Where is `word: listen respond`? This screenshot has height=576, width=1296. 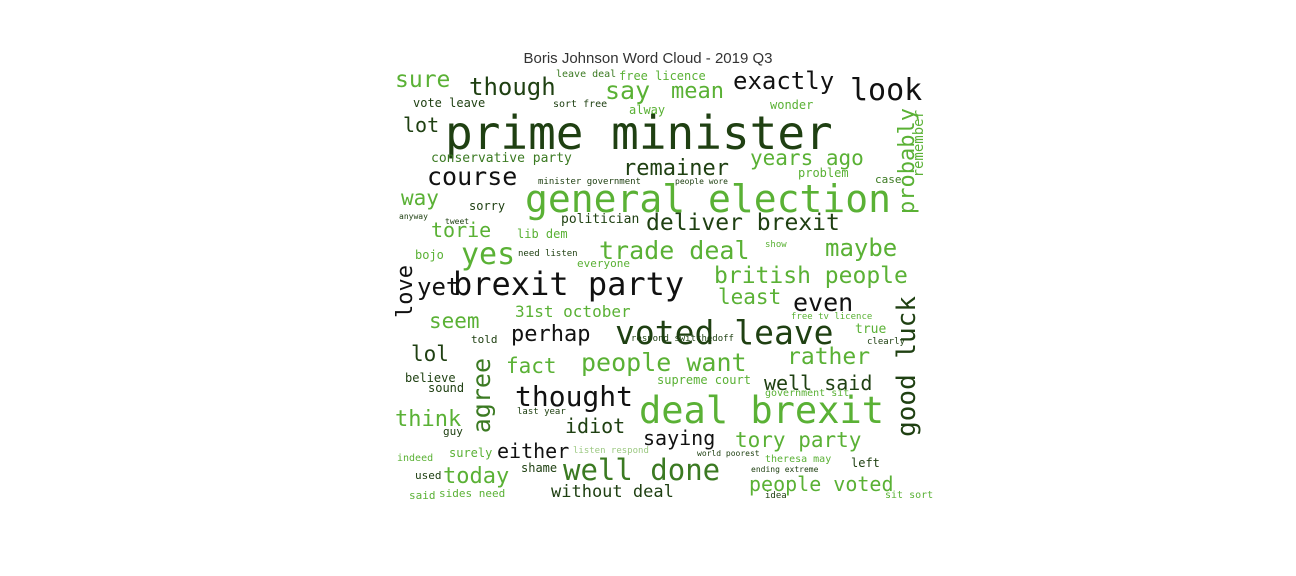 word: listen respond is located at coordinates (611, 451).